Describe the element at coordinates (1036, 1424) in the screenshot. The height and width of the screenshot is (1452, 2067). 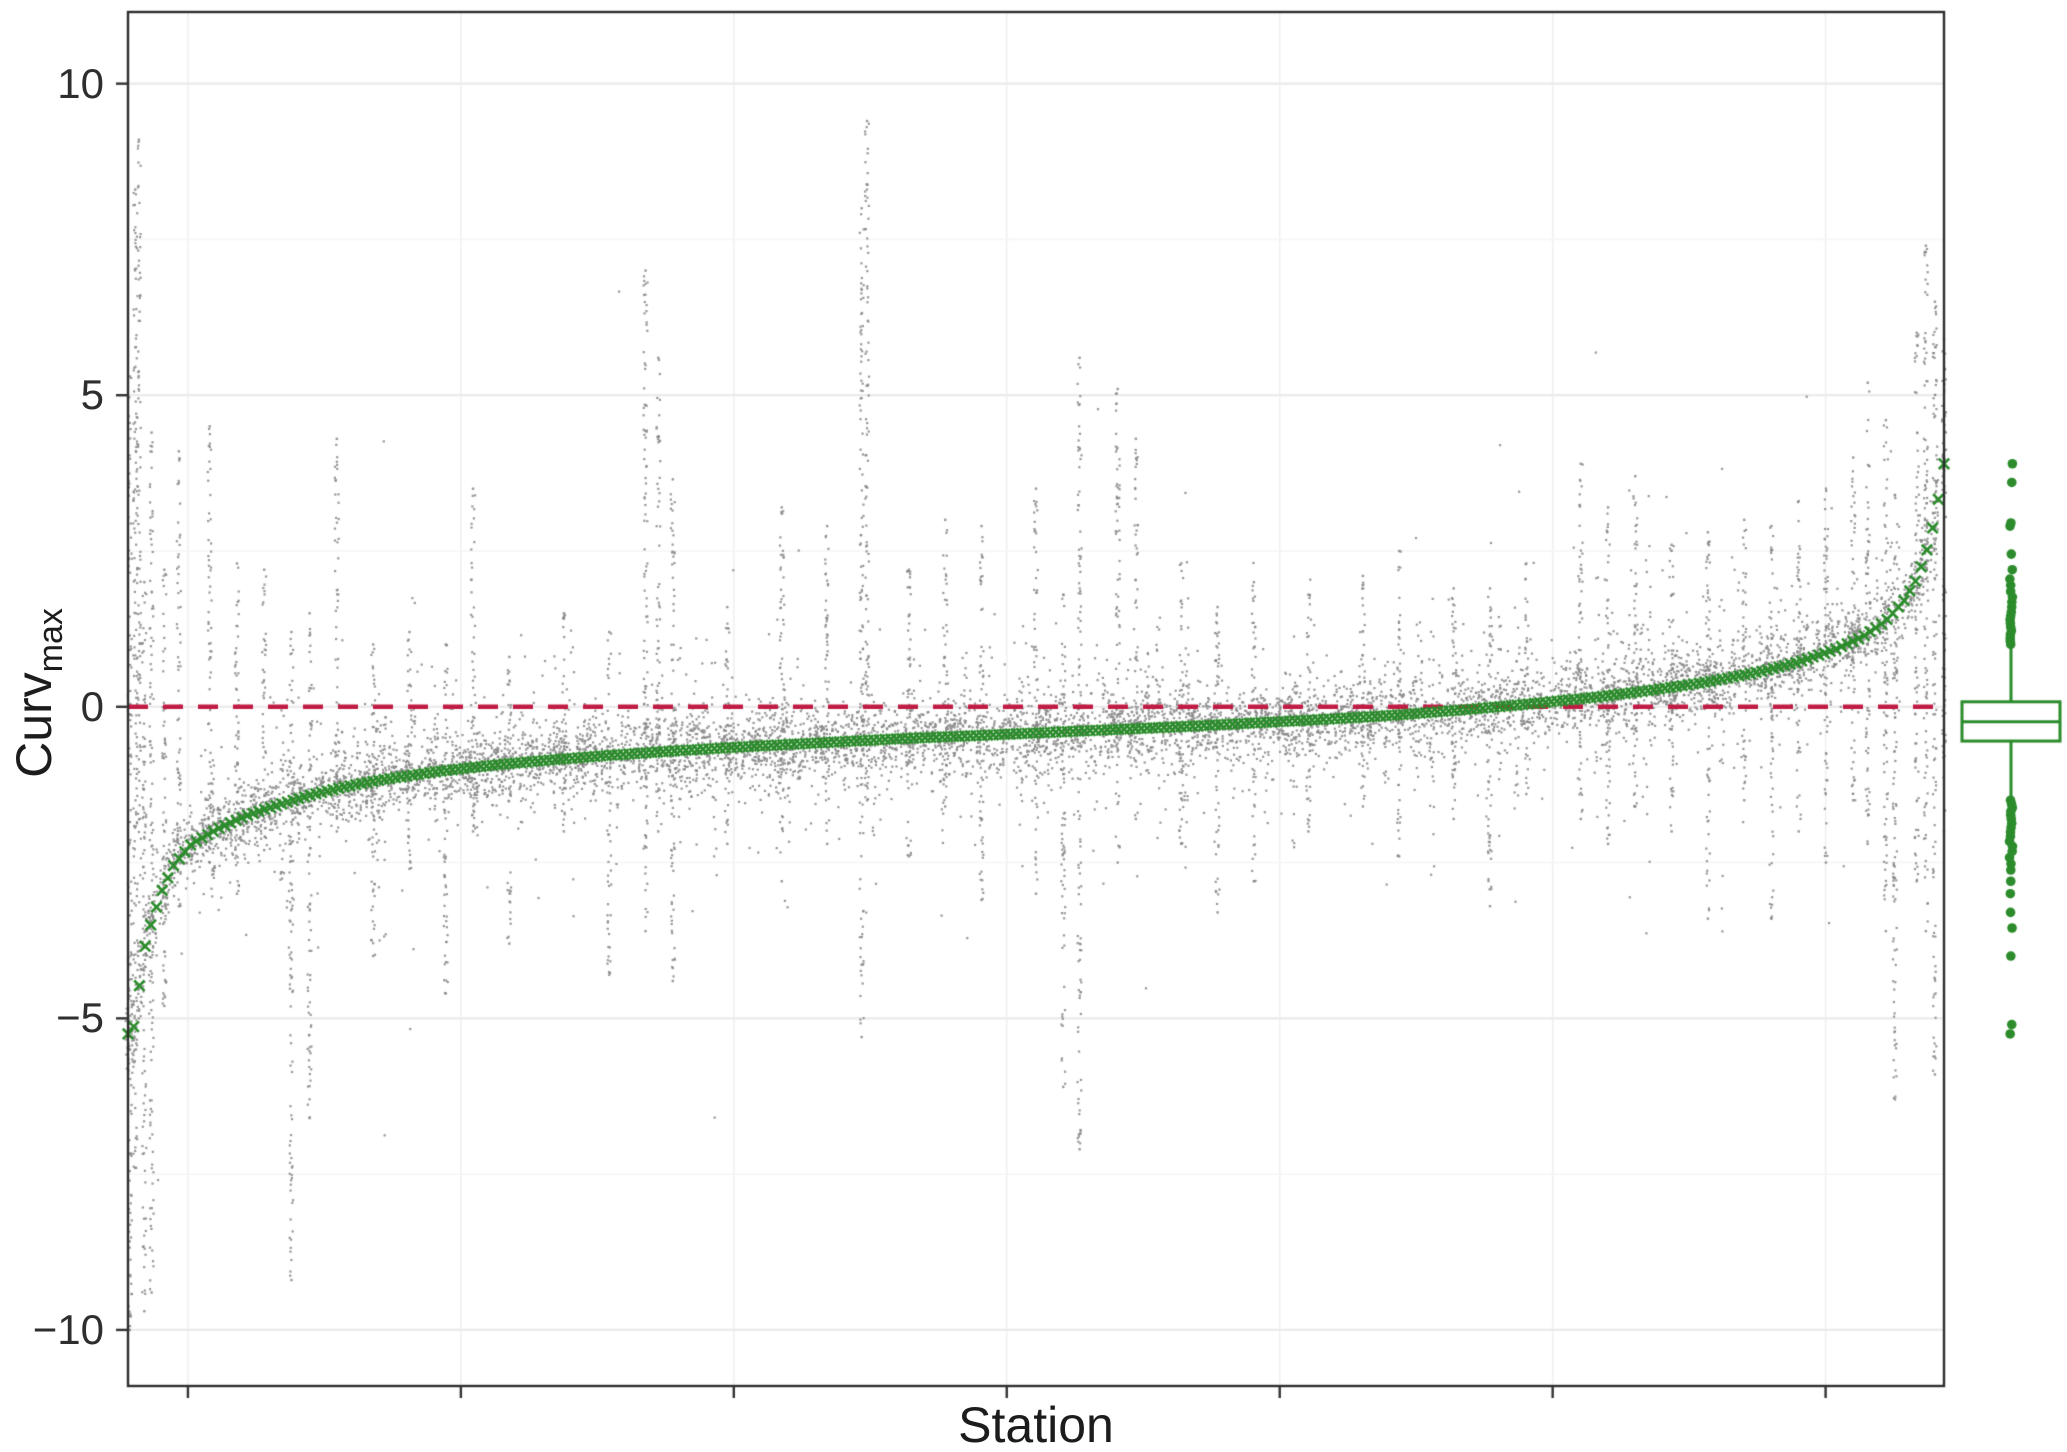
I see `x-axis-title: Station` at that location.